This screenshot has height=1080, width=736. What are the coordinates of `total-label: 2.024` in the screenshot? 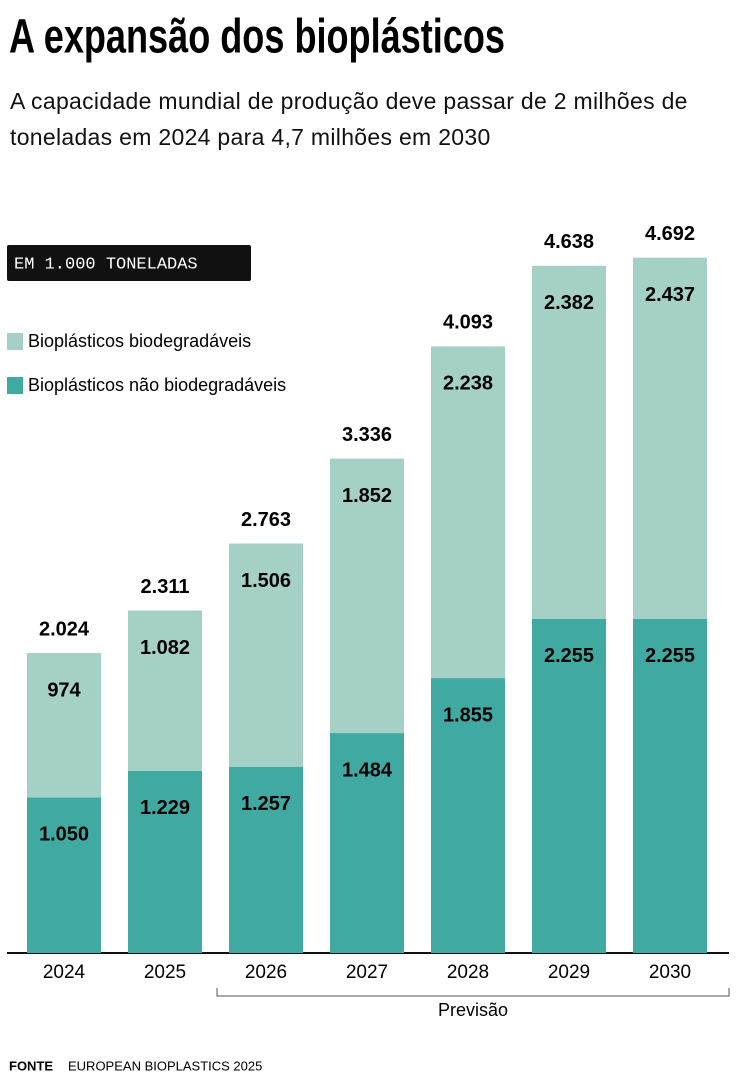 It's located at (64, 629).